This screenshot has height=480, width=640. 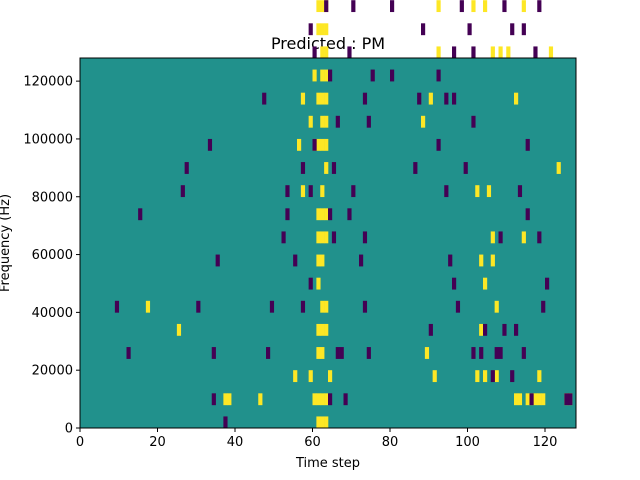 I want to click on y-axis-label: Frequency (Hz), so click(x=6, y=243).